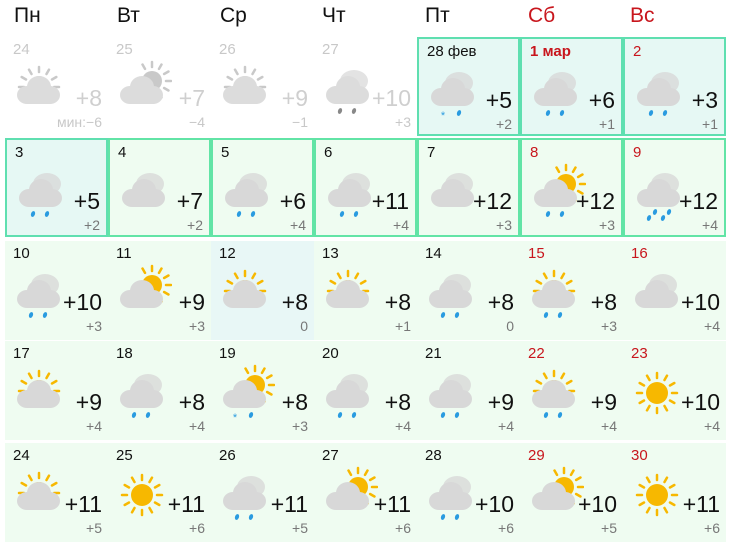 Image resolution: width=730 pixels, height=550 pixels. What do you see at coordinates (56, 187) in the screenshot?
I see `day-cell: 3 +5 +2` at bounding box center [56, 187].